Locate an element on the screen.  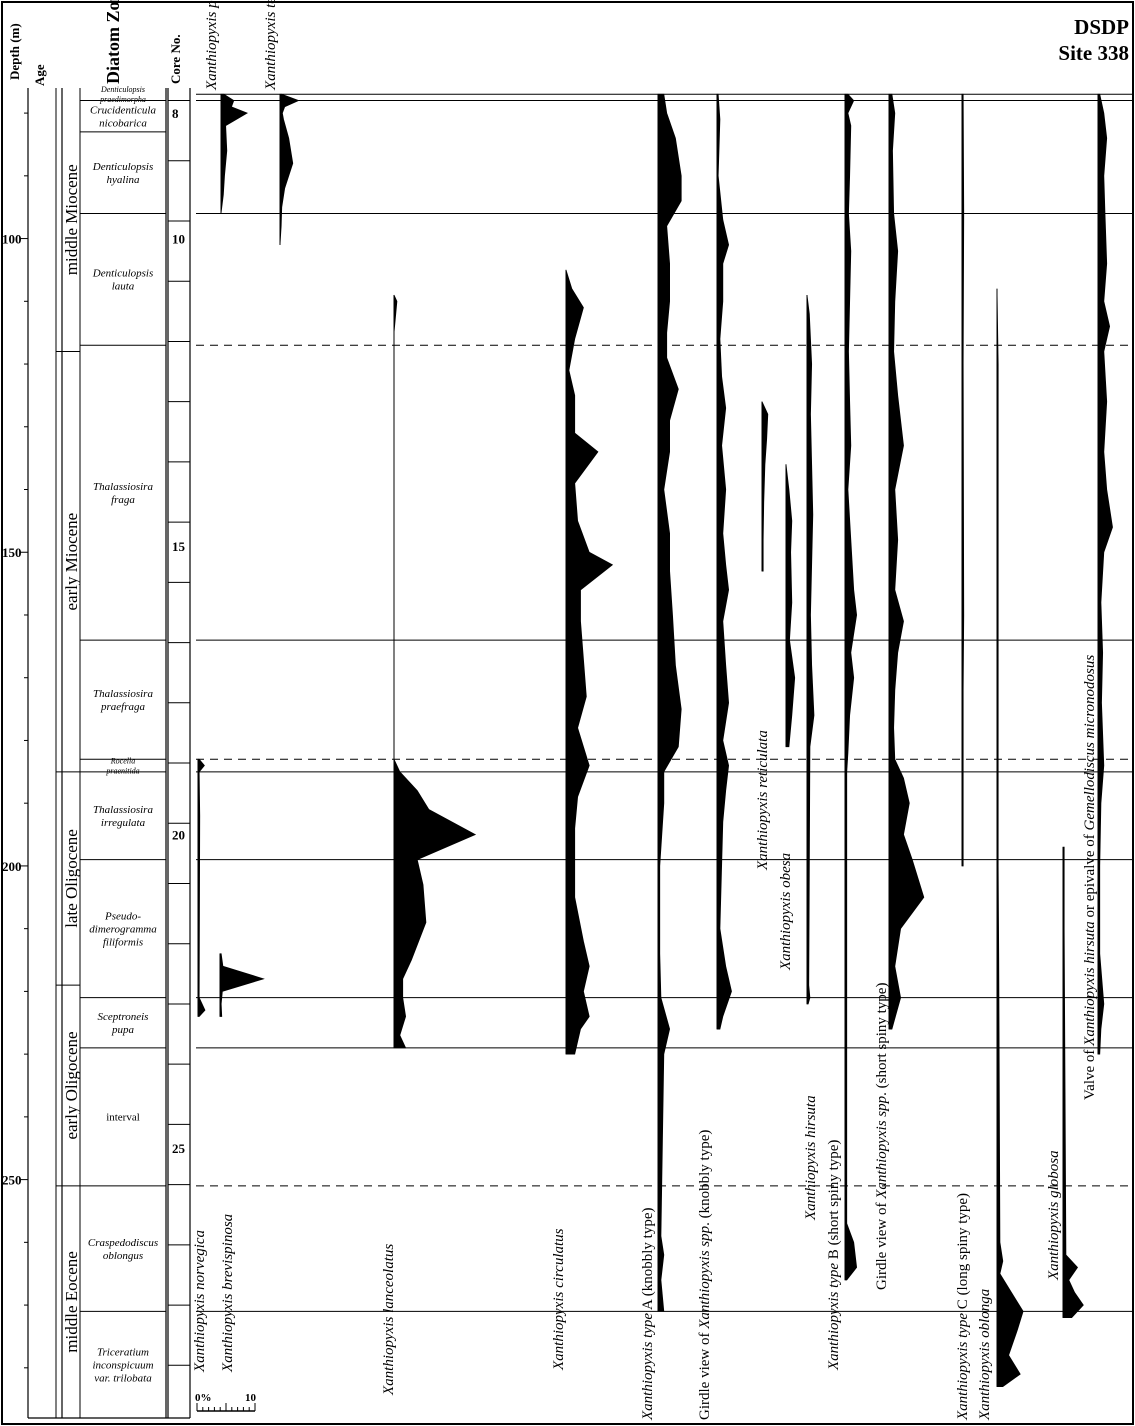
zones-header-text: Diatom Zones is located at coordinates (113, 42).